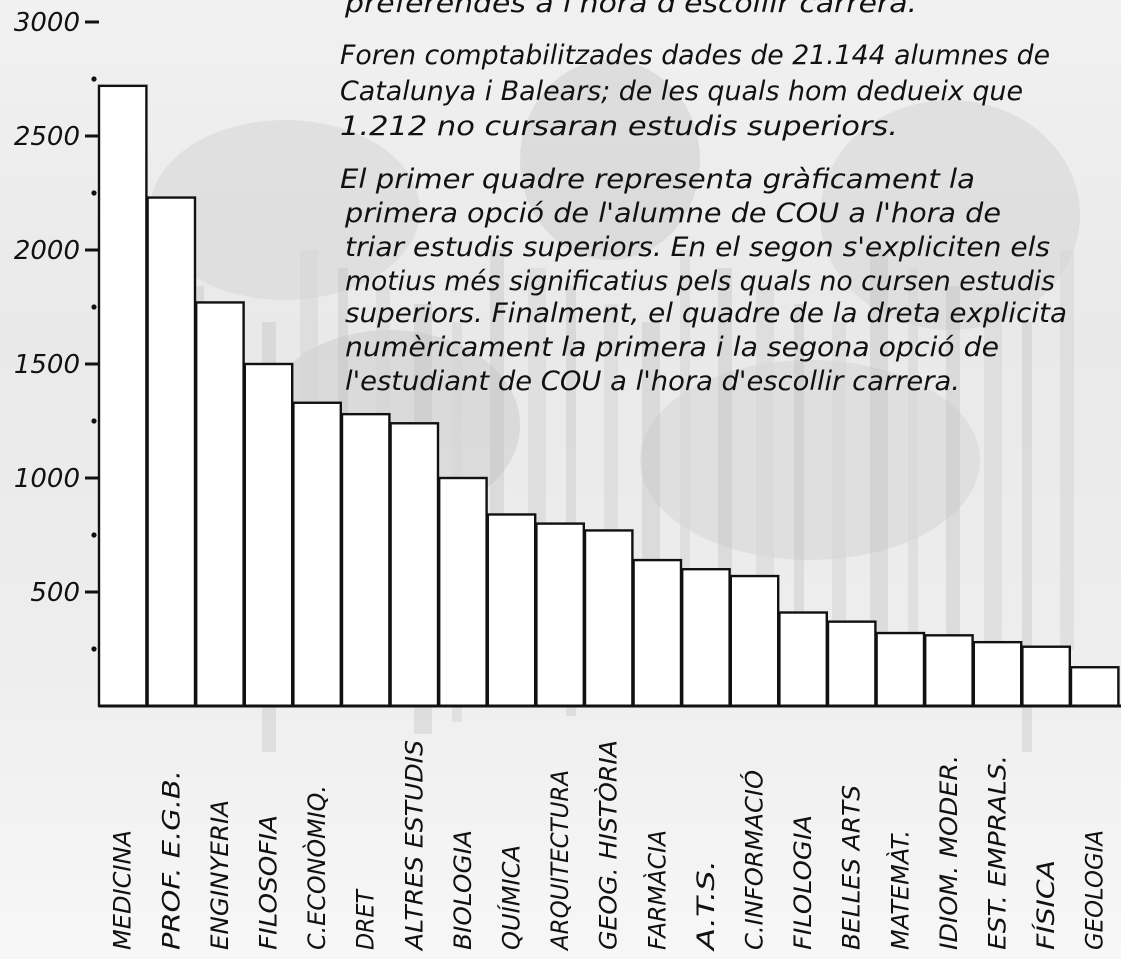 The height and width of the screenshot is (959, 1121). Describe the element at coordinates (220, 875) in the screenshot. I see `category-label: ENGINYERIA` at that location.